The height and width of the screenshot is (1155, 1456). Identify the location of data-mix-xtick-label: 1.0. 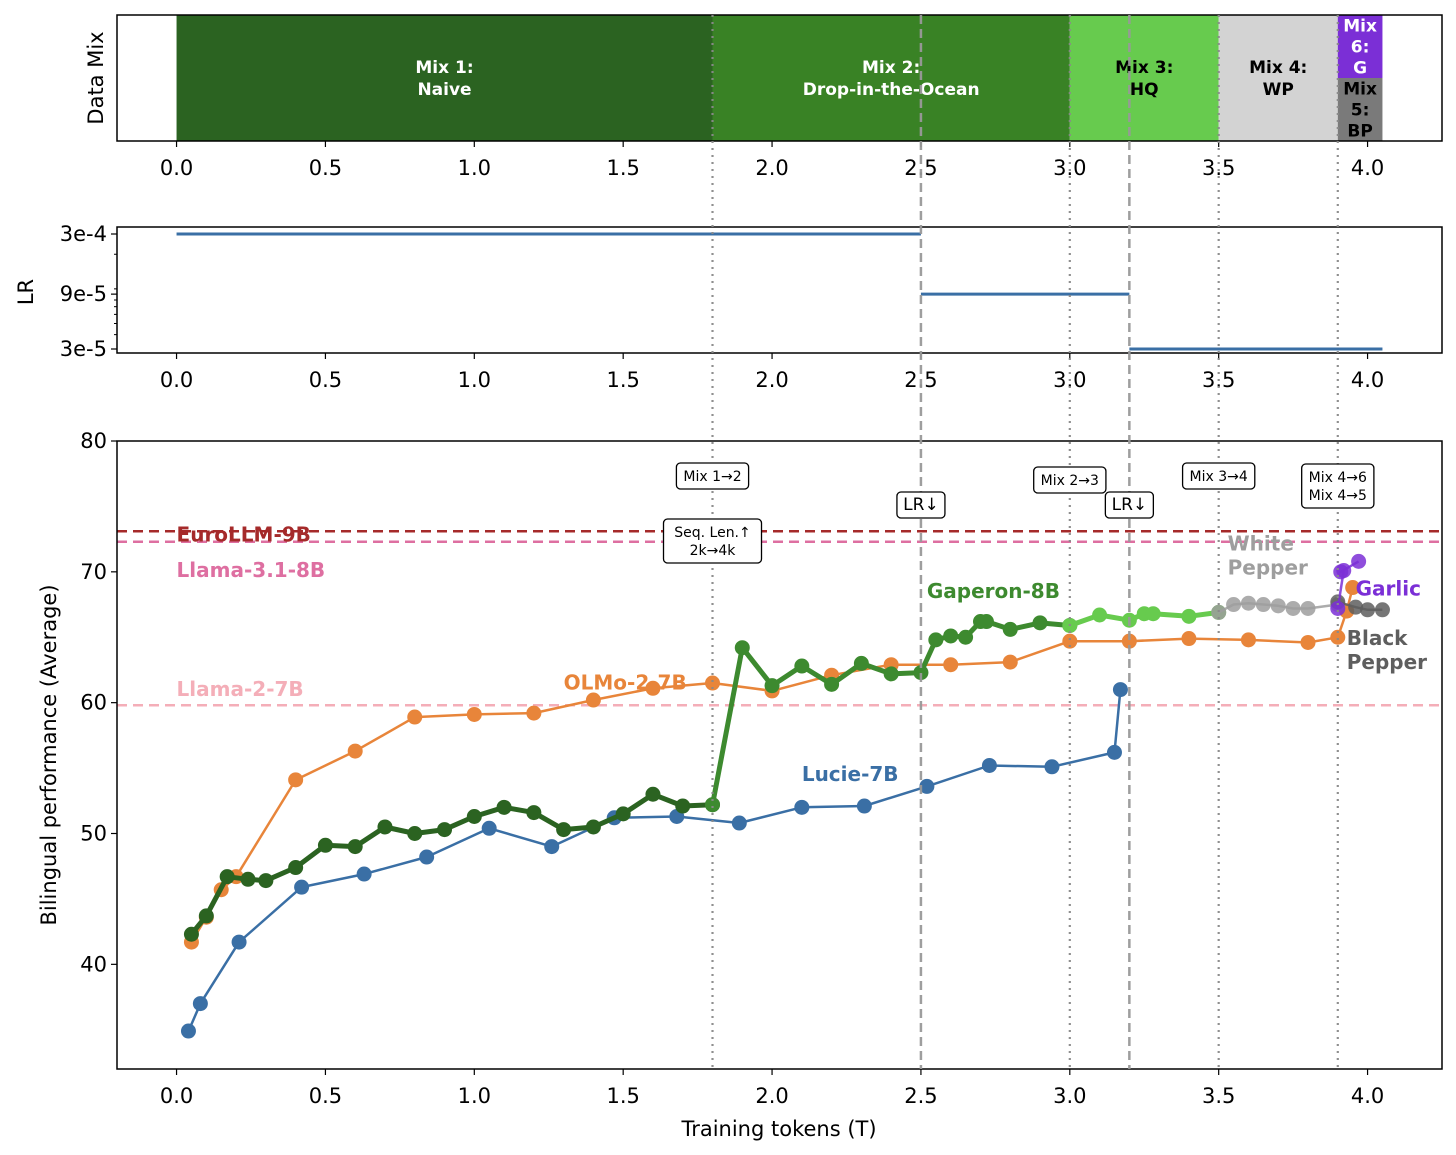
(474, 168).